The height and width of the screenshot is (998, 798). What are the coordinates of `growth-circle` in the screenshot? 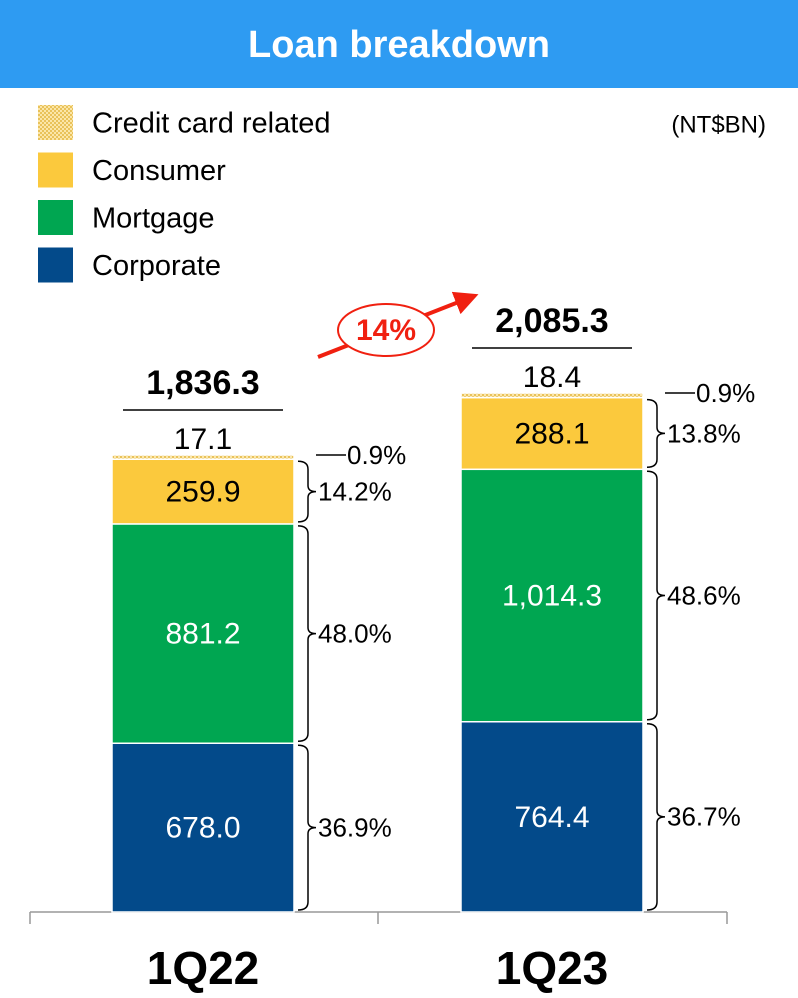 It's located at (386, 330).